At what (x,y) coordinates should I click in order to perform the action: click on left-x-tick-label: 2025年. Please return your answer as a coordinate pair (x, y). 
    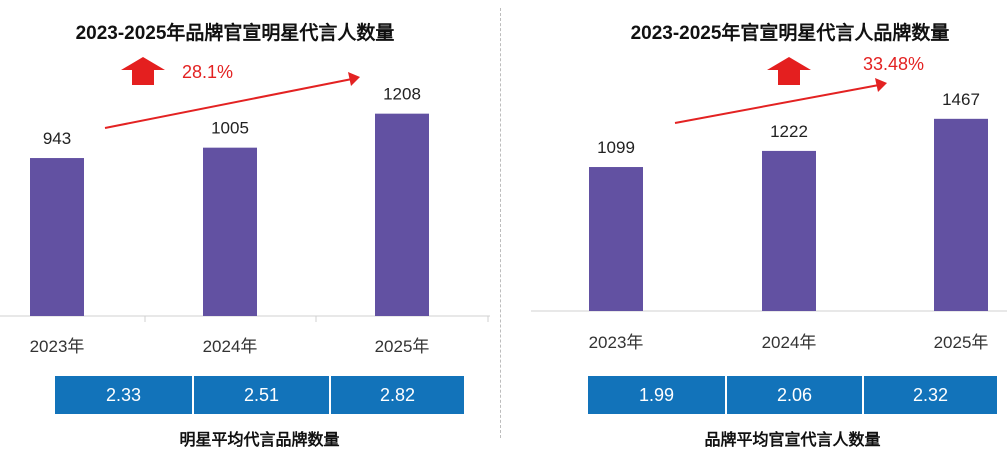
    Looking at the image, I should click on (402, 346).